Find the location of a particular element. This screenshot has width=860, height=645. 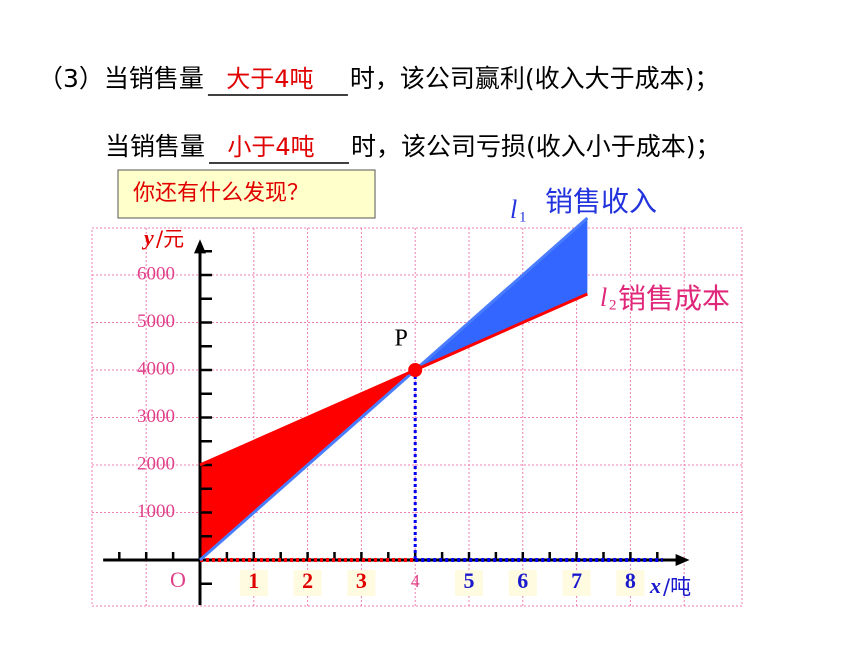

origin-label: O is located at coordinates (178, 579).